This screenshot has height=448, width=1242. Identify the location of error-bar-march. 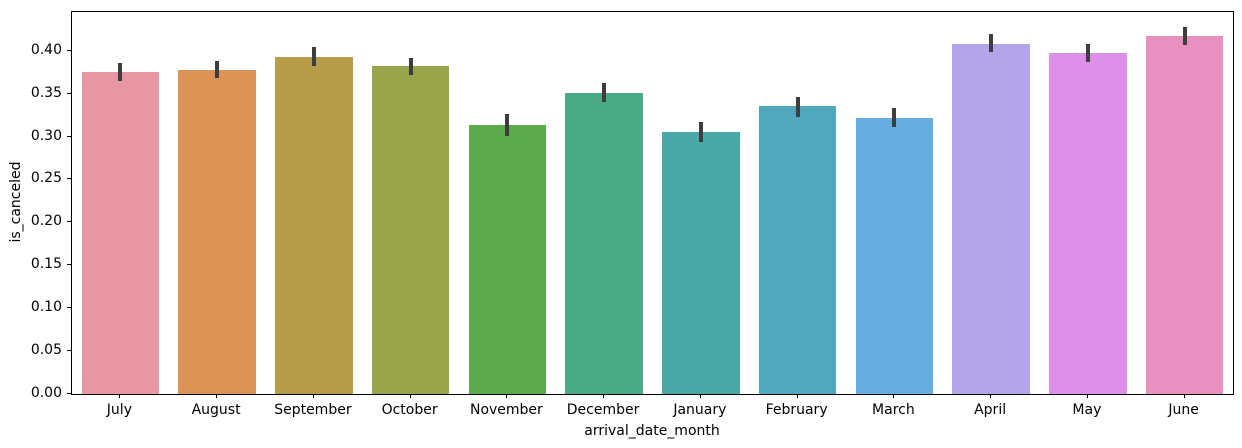
(894, 117).